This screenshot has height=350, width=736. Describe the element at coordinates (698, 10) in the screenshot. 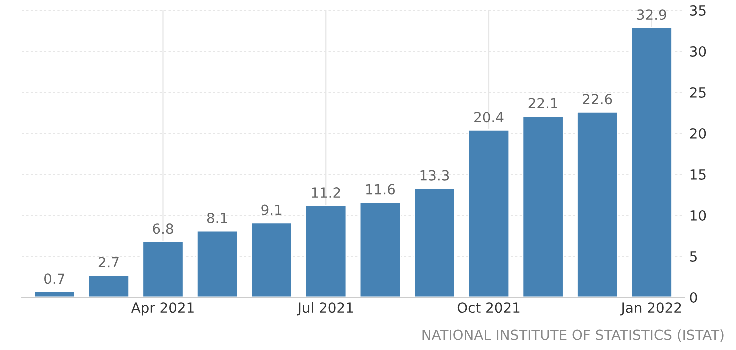

I see `y-tick-label: 35` at that location.